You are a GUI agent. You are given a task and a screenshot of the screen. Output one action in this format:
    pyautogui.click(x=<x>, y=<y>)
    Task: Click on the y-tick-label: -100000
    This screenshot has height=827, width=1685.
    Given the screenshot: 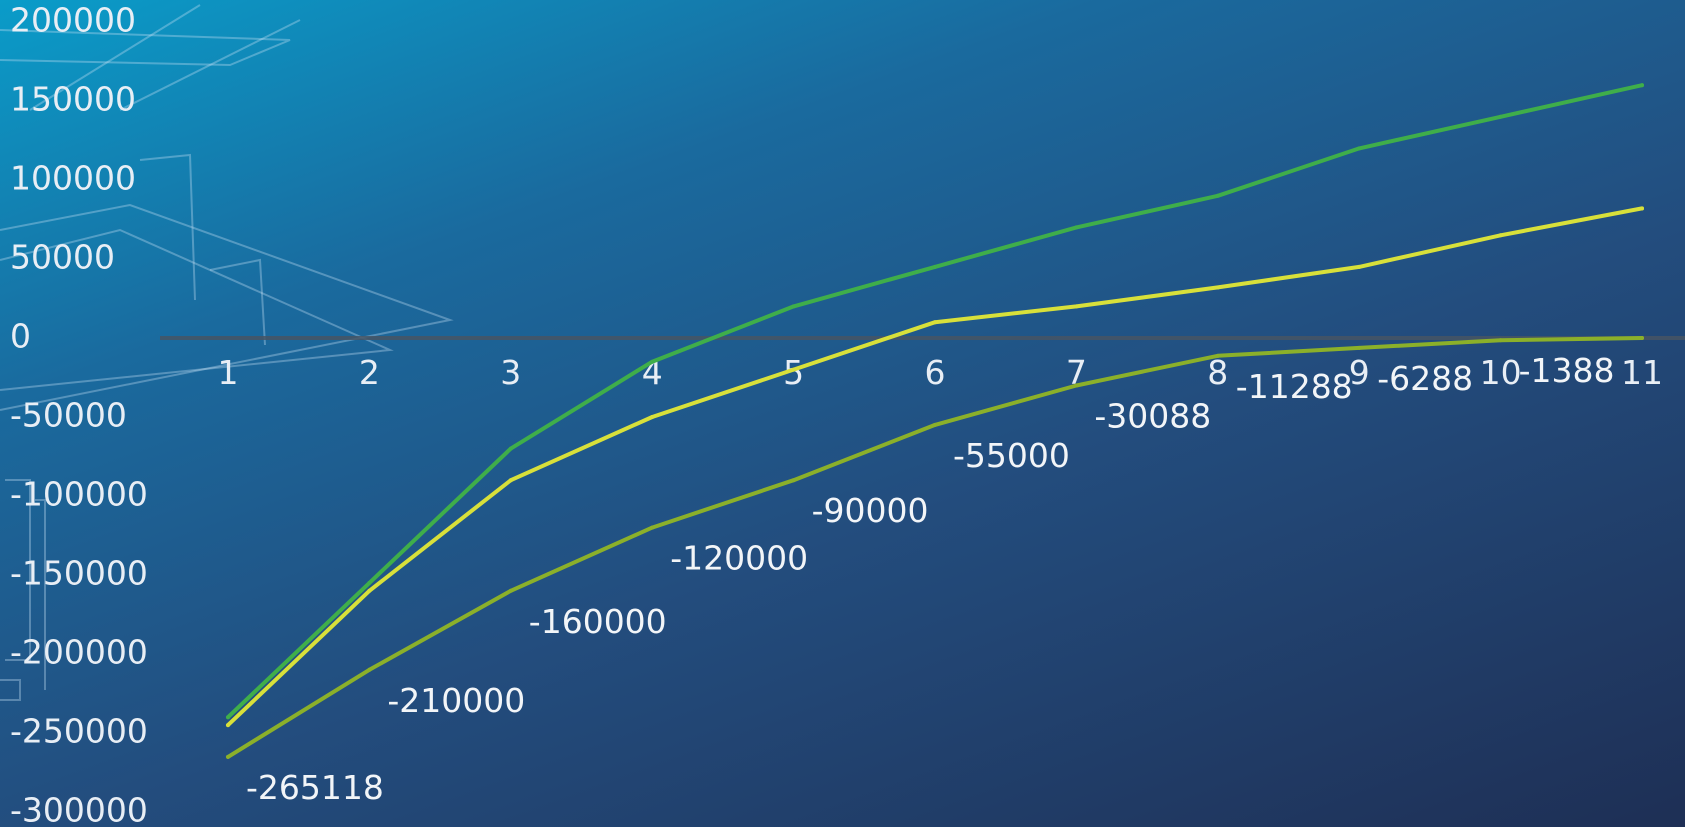 What is the action you would take?
    pyautogui.click(x=79, y=494)
    